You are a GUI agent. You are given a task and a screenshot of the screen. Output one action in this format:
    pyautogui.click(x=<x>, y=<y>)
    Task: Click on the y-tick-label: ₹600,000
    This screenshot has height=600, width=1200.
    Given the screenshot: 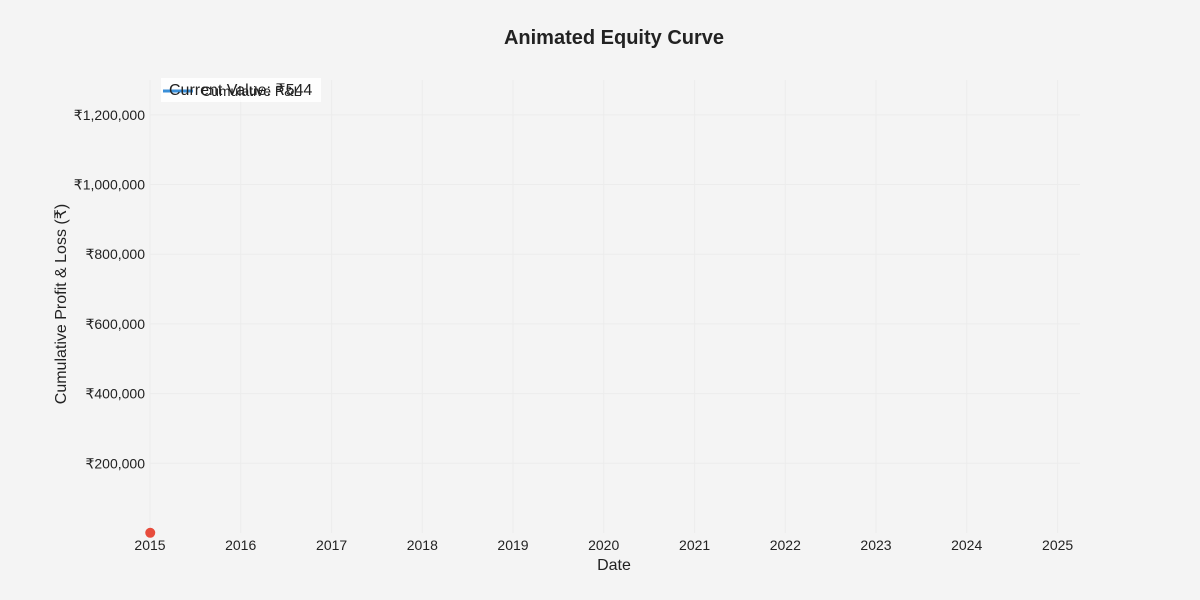 What is the action you would take?
    pyautogui.click(x=115, y=324)
    